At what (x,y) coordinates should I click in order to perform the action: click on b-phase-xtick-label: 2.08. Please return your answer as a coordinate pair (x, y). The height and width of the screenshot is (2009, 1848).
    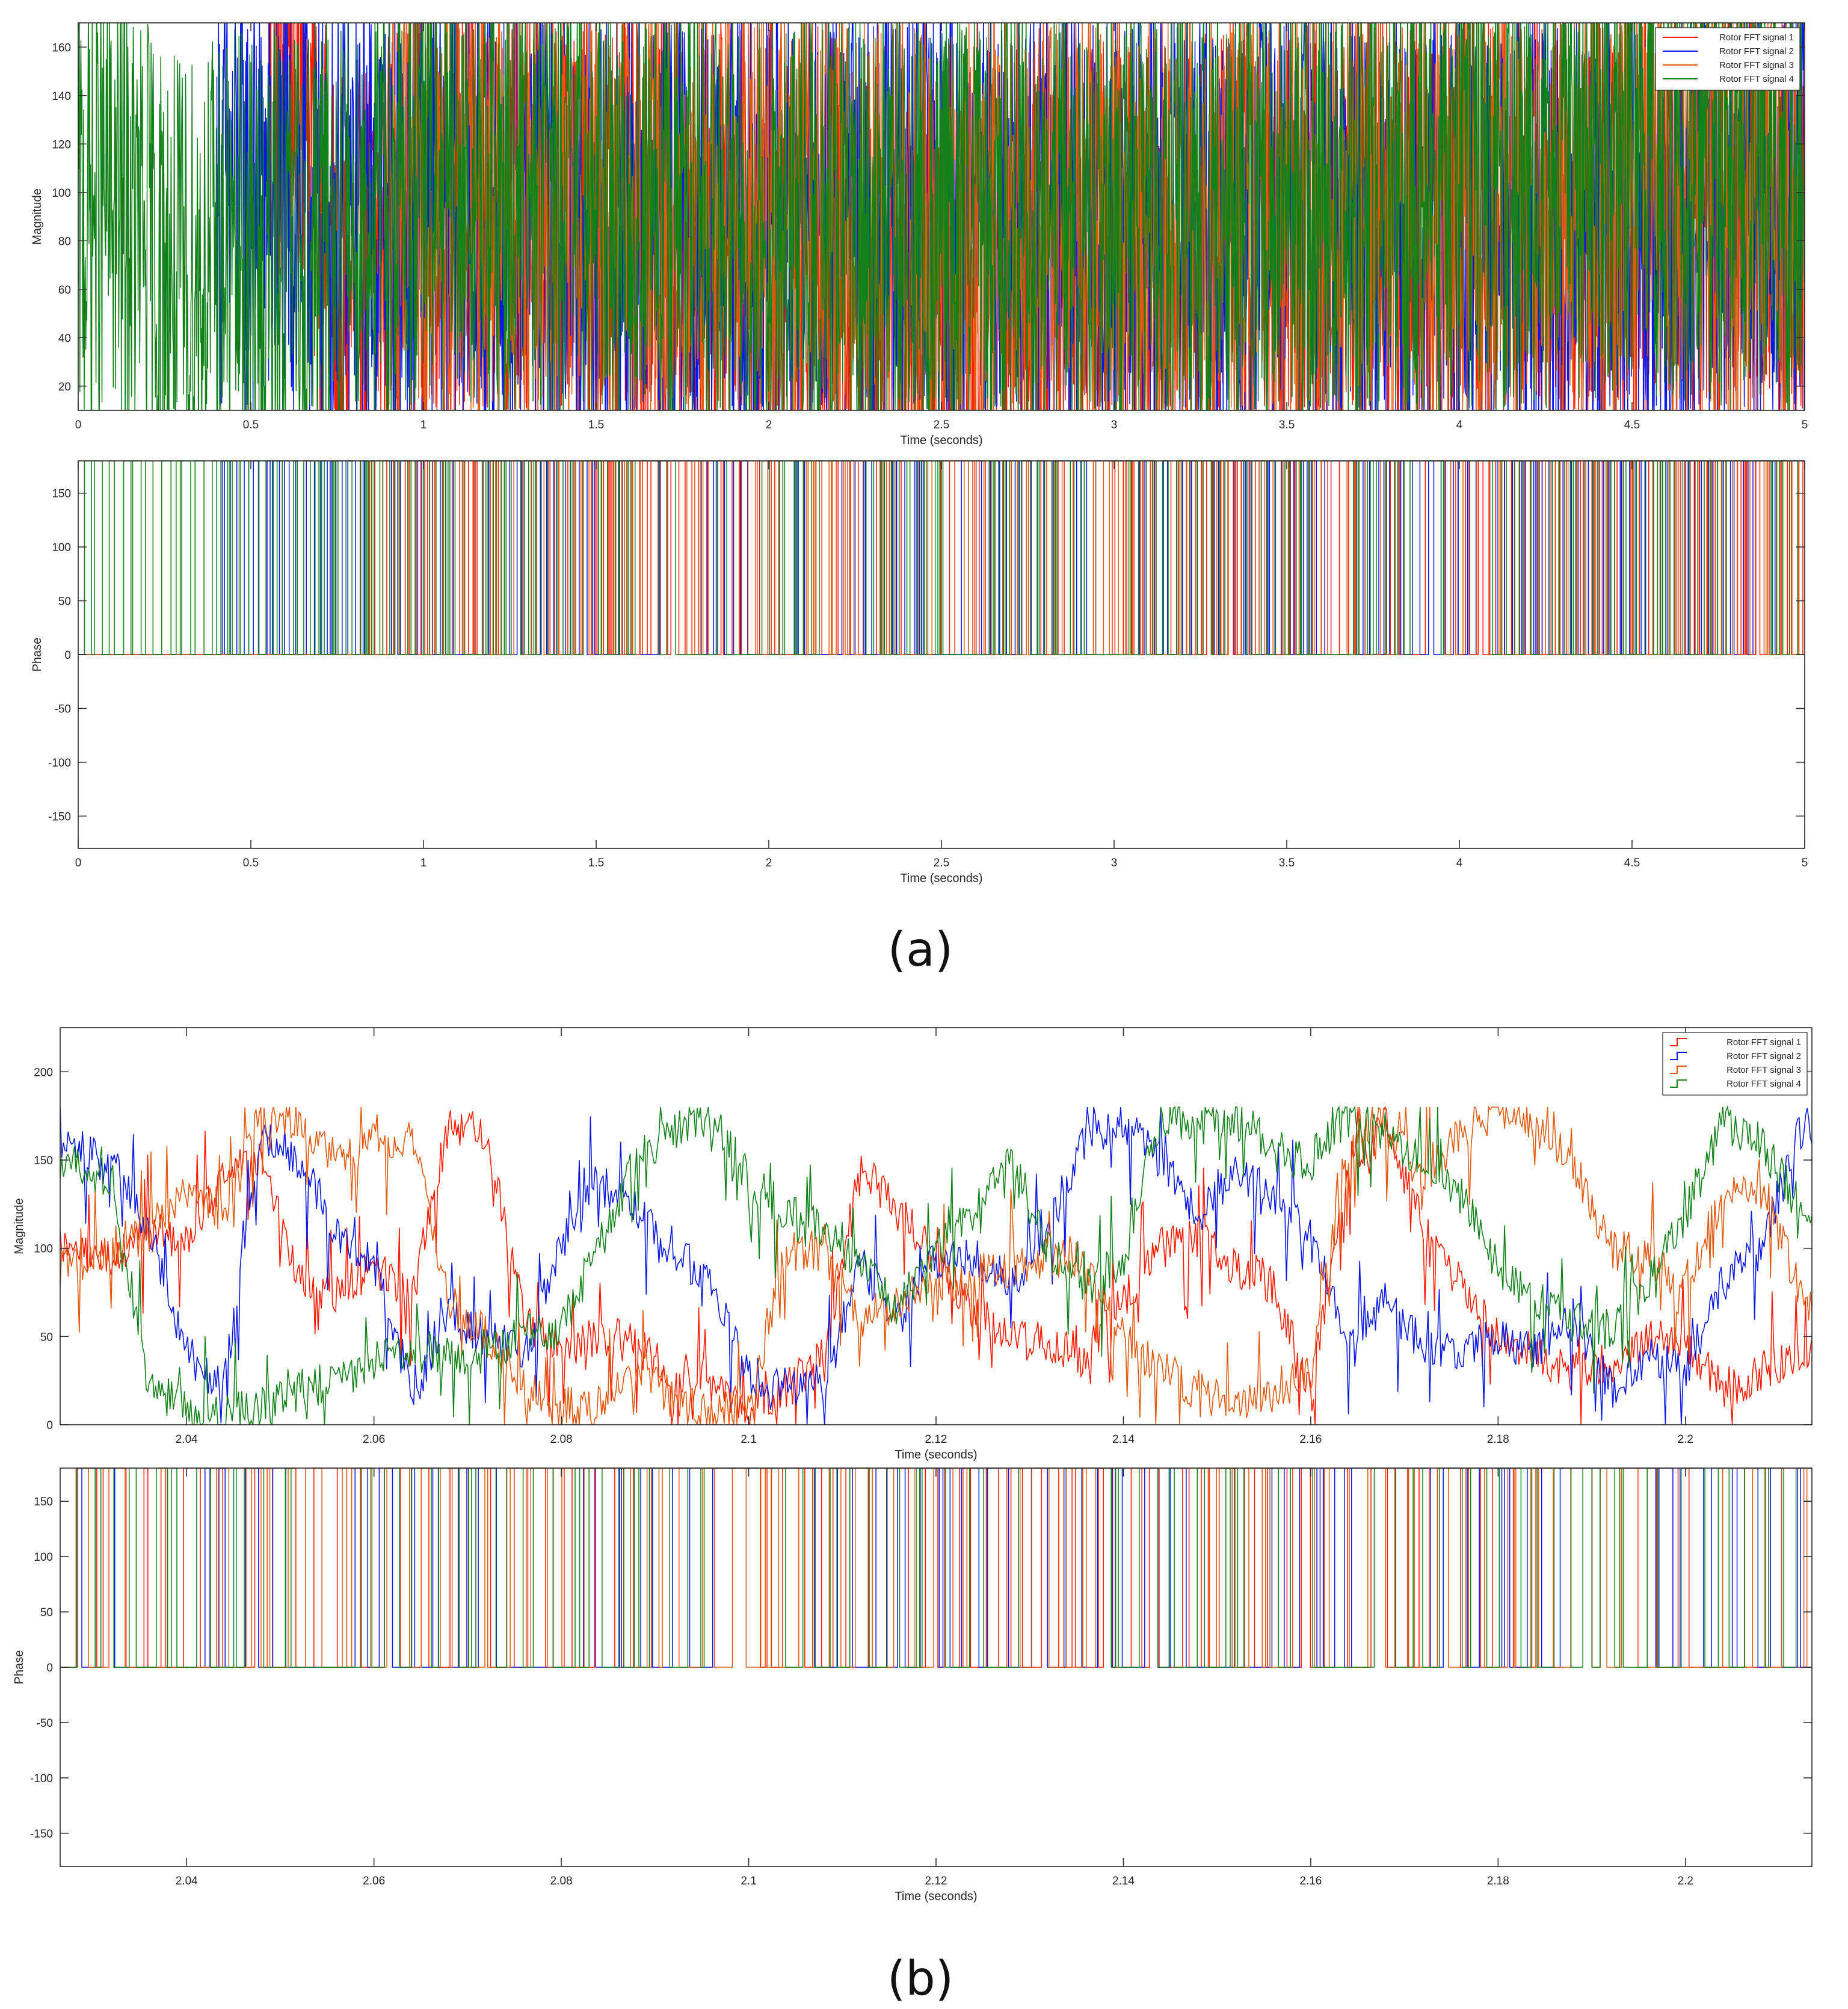
    Looking at the image, I should click on (562, 1881).